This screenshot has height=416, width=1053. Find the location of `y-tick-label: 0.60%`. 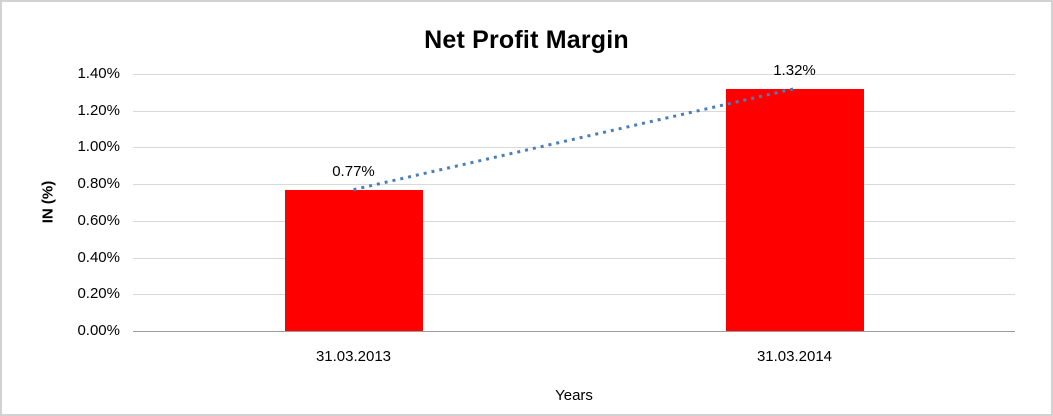

y-tick-label: 0.60% is located at coordinates (98, 220).